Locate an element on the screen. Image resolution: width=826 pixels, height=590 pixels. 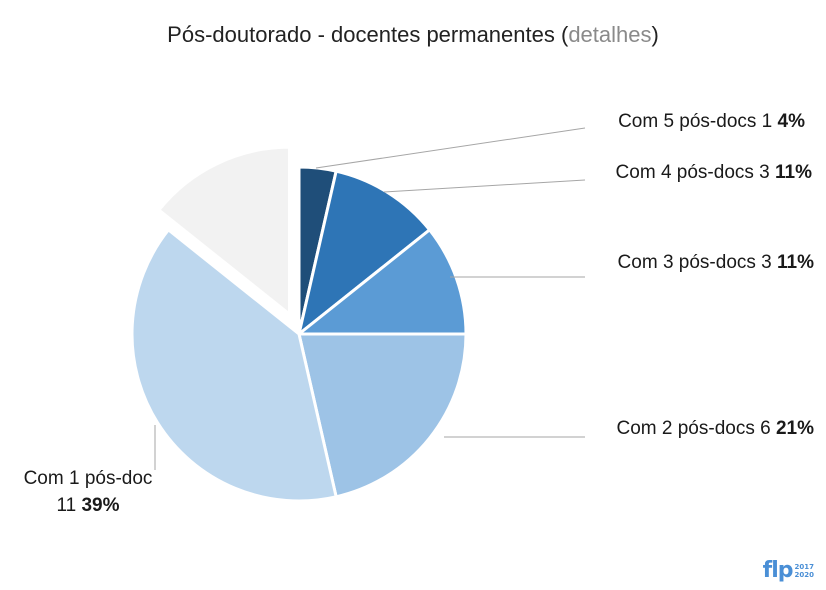
flp-logo-years: 2017 2020 is located at coordinates (804, 571).